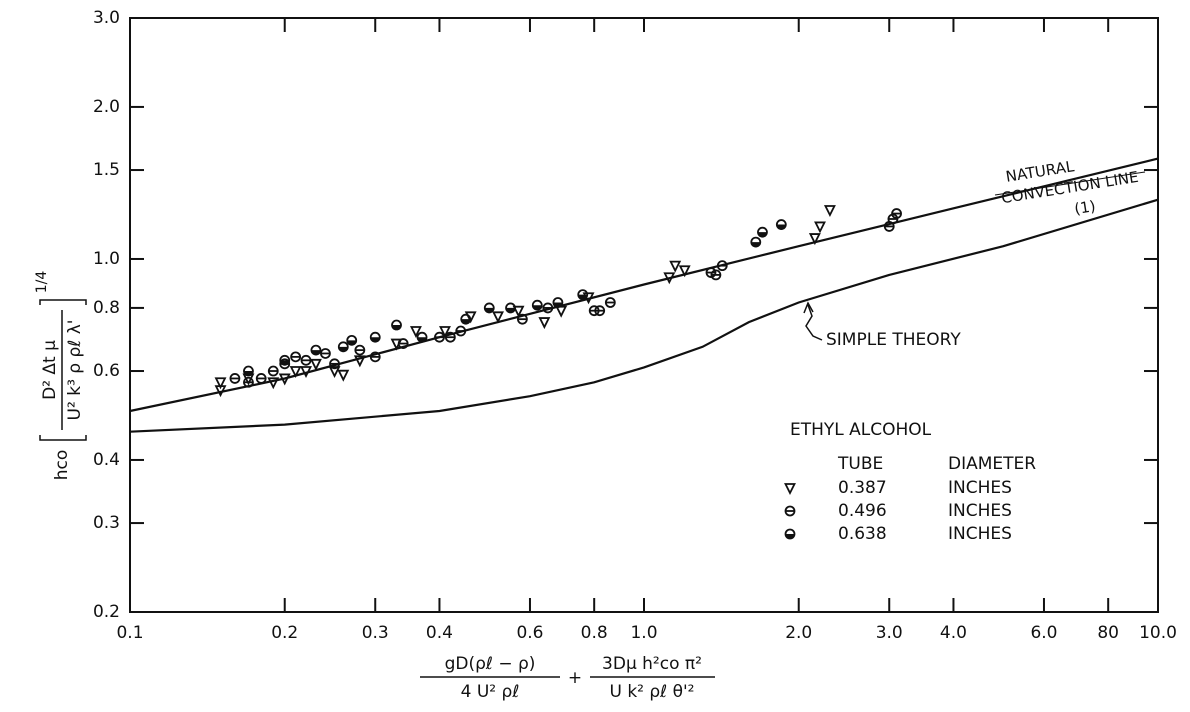  I want to click on y-label-symbol: hco, so click(62, 465).